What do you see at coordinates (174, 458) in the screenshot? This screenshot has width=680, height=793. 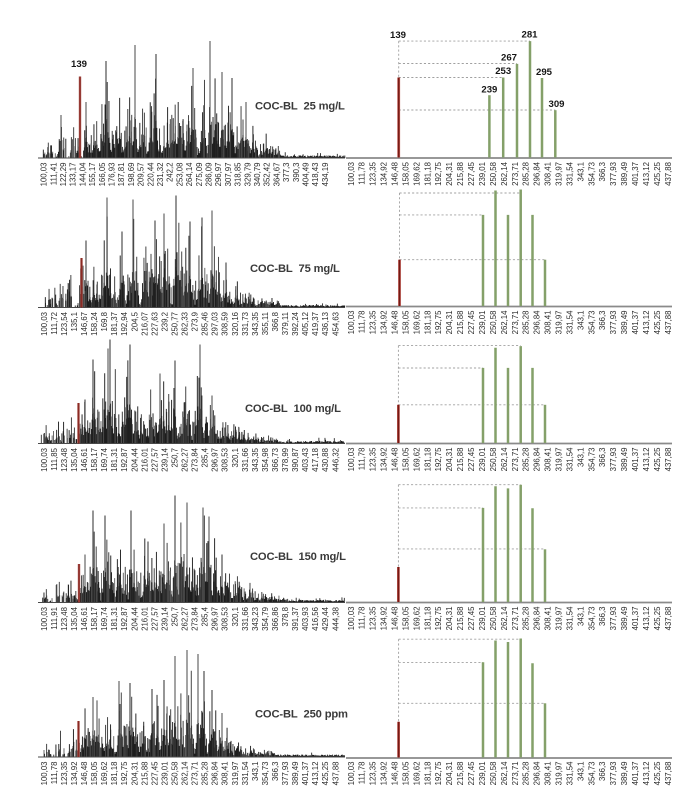 I see `svg-text: 250,7` at bounding box center [174, 458].